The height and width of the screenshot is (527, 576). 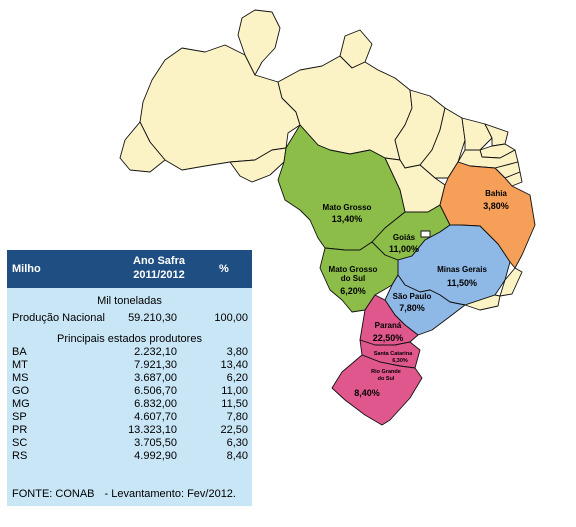 I want to click on label-rs-name2: do Sul, so click(x=386, y=379).